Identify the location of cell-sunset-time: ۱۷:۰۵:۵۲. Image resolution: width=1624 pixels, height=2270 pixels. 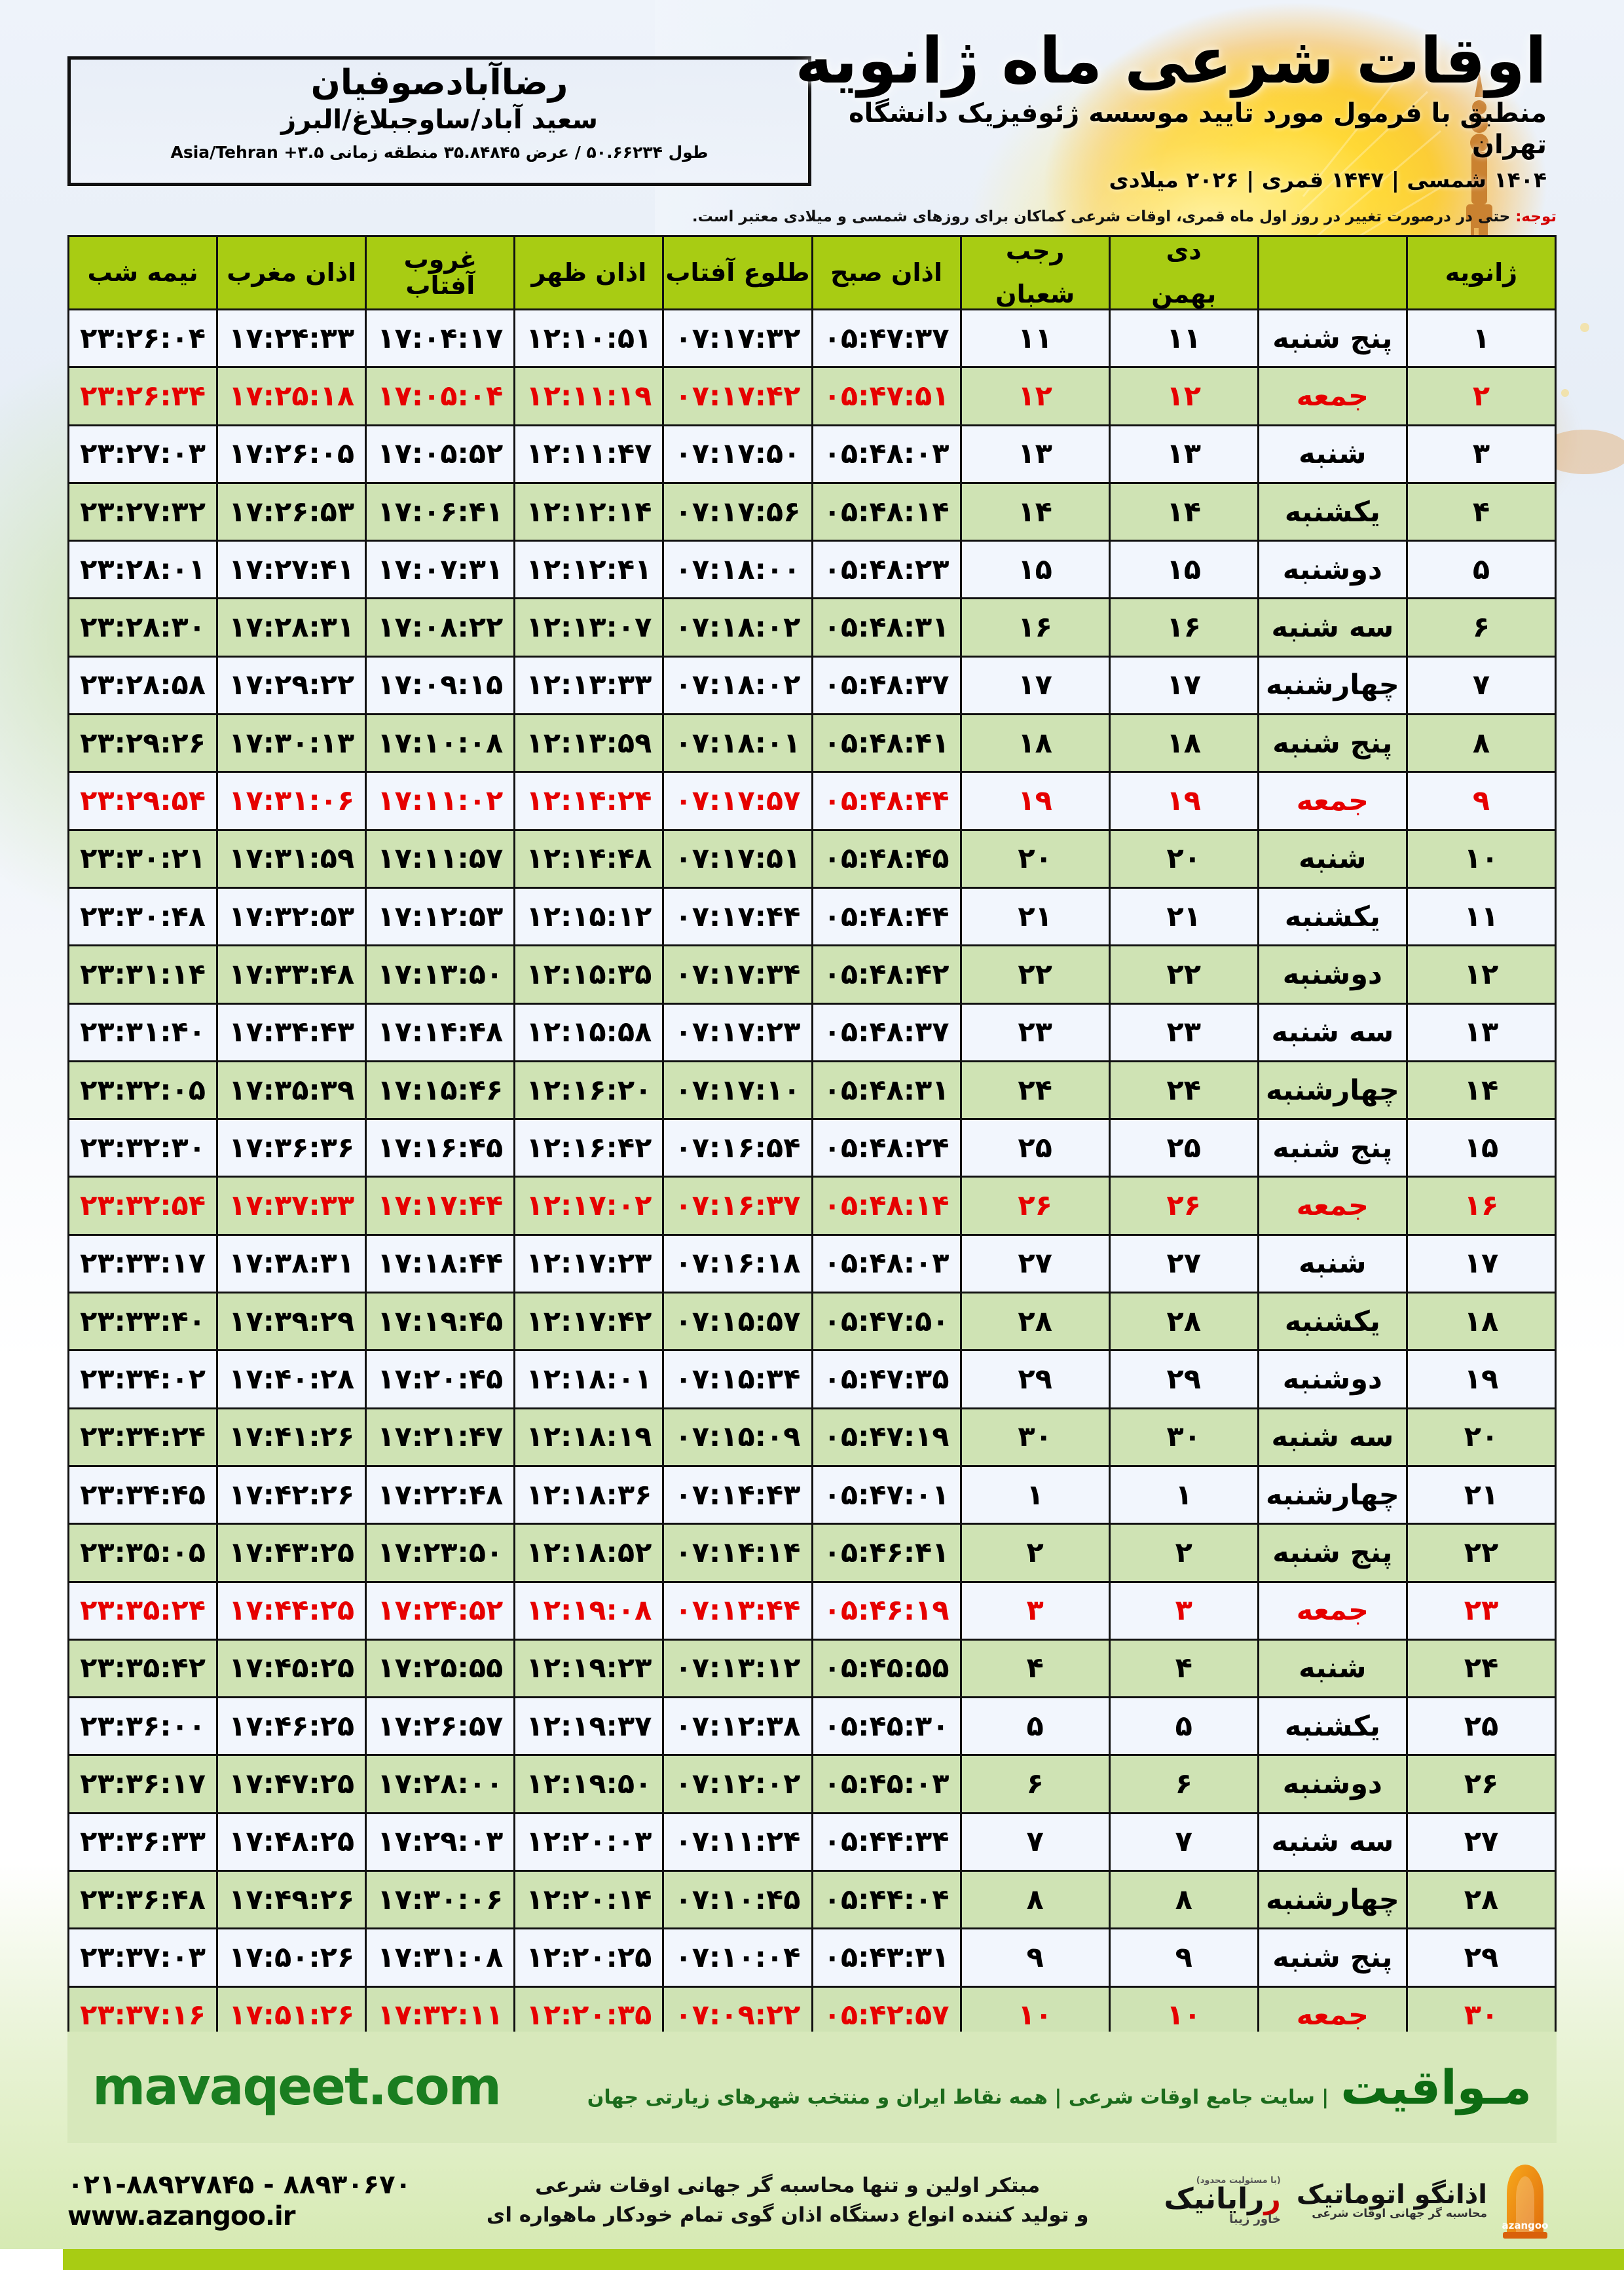
(440, 454).